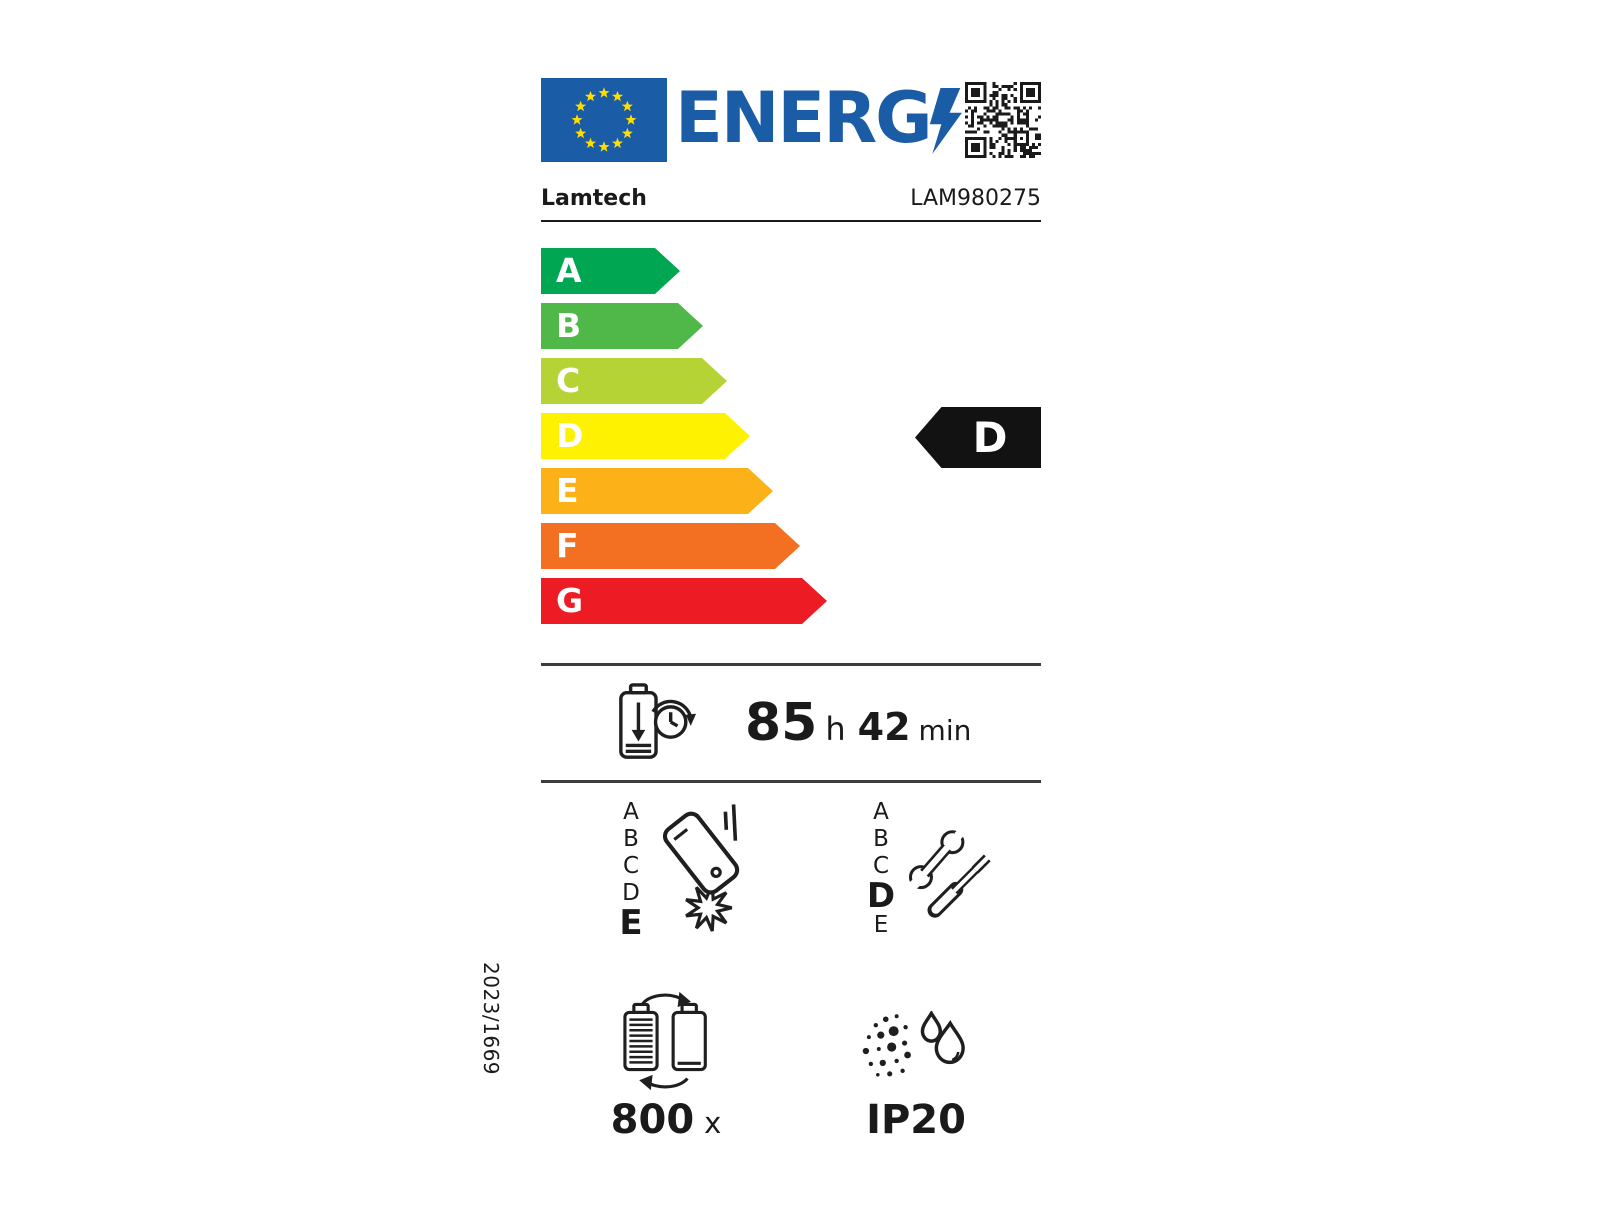 The image size is (1600, 1227). I want to click on brand-name: Lamtech, so click(594, 198).